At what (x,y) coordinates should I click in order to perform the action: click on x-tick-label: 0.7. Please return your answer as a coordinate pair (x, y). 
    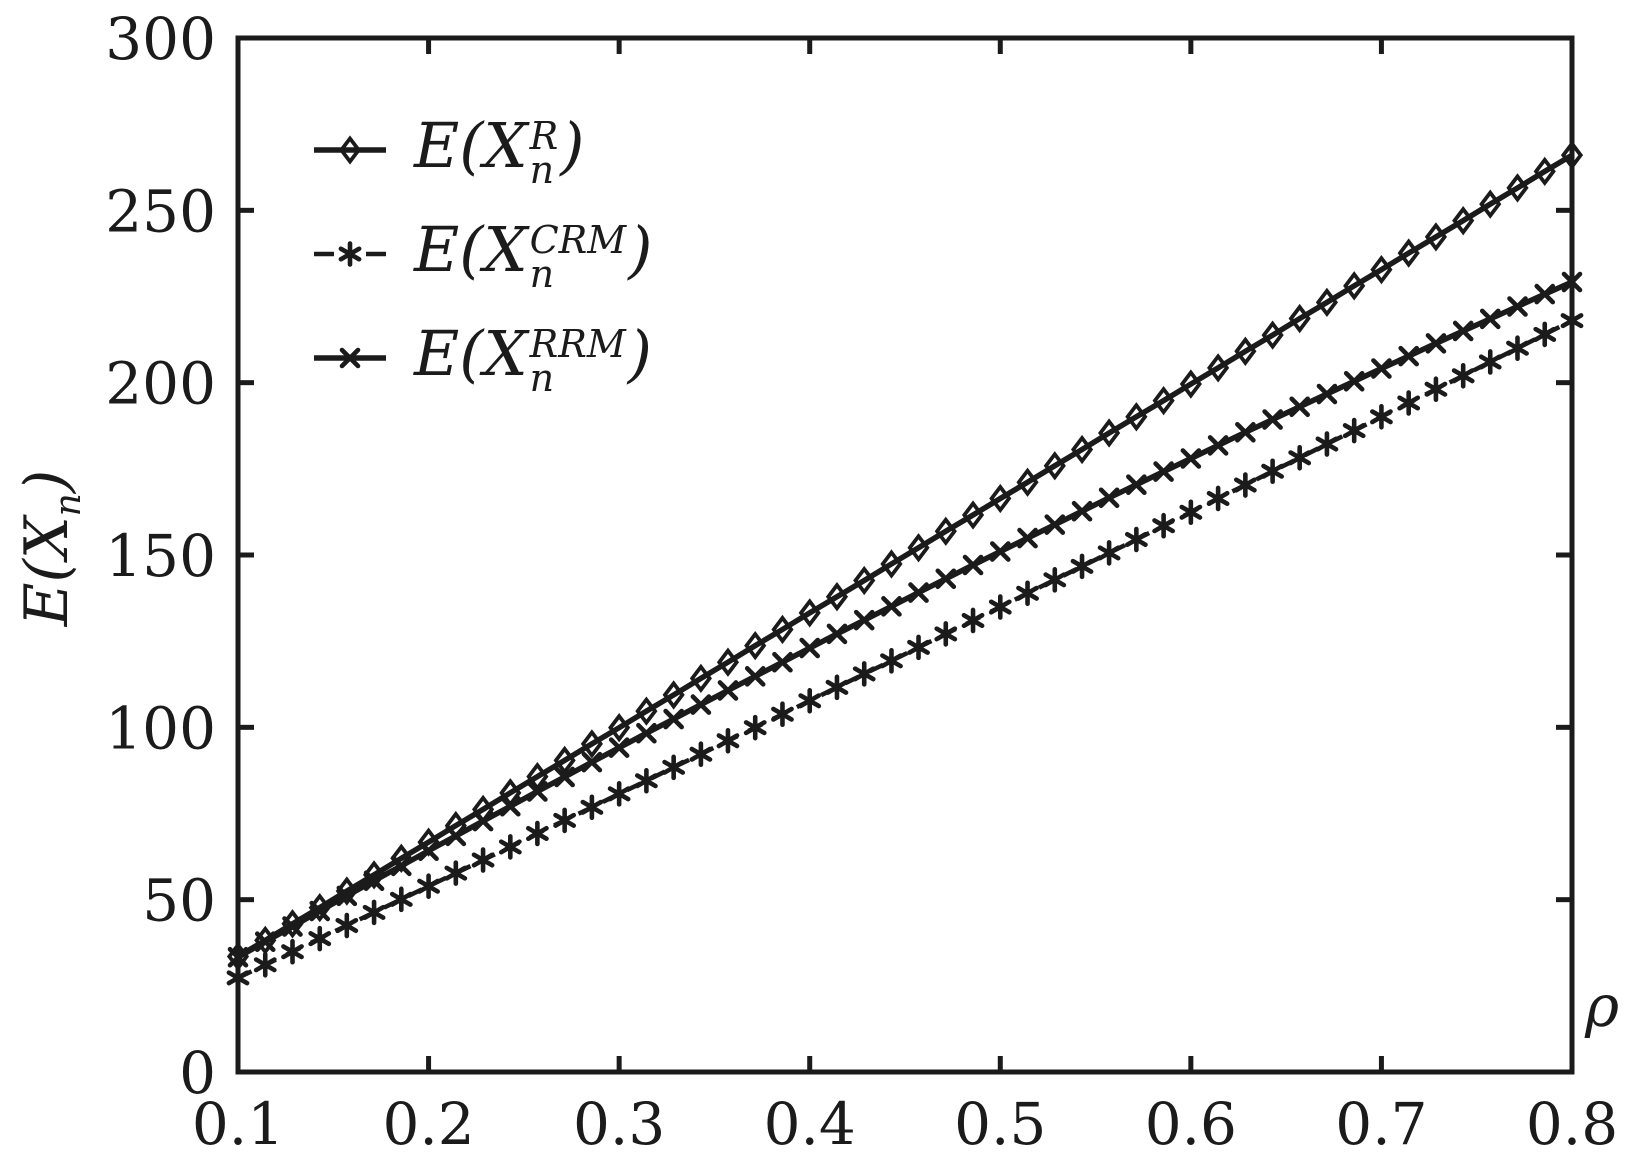
    Looking at the image, I should click on (1381, 1124).